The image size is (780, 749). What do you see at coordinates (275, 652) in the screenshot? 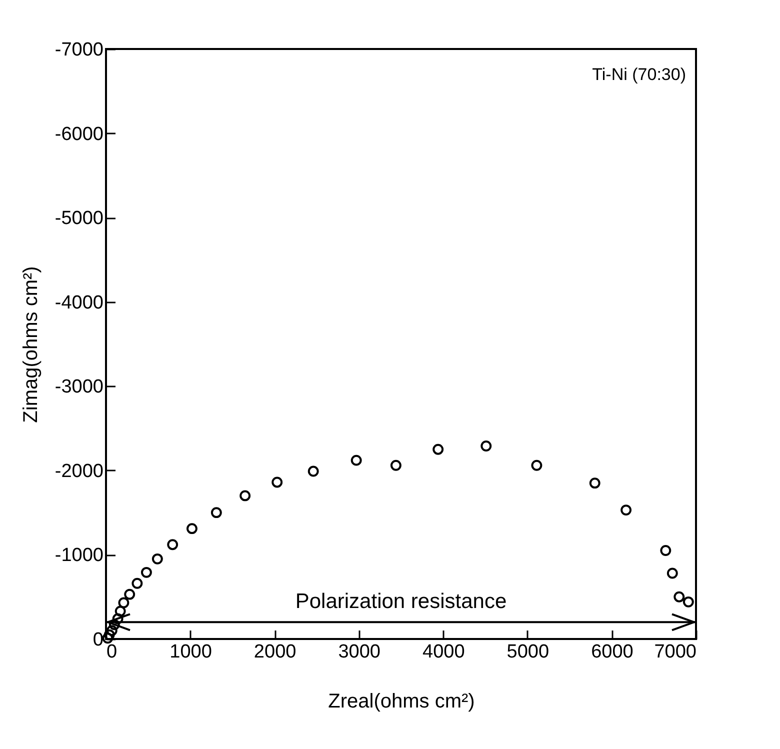
I see `x-tick-label: 2000` at bounding box center [275, 652].